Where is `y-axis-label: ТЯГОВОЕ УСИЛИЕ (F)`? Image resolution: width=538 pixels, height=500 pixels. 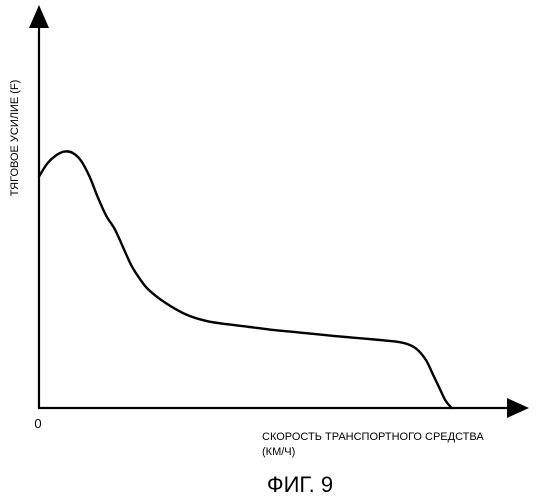
y-axis-label: ТЯГОВОЕ УСИЛИЕ (F) is located at coordinates (15, 138).